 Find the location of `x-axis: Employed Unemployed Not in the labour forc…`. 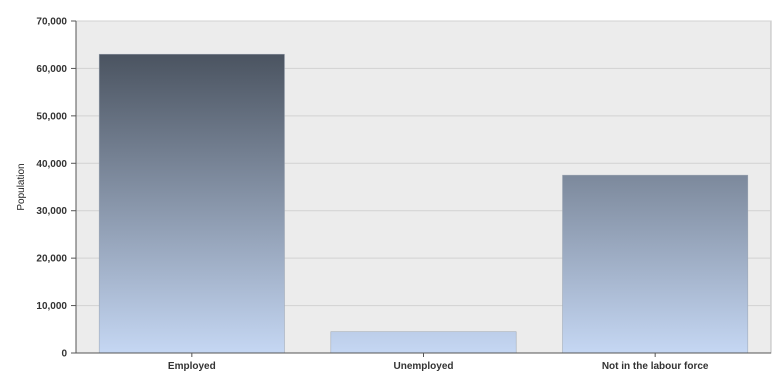

x-axis: Employed Unemployed Not in the labour forc… is located at coordinates (423, 362).